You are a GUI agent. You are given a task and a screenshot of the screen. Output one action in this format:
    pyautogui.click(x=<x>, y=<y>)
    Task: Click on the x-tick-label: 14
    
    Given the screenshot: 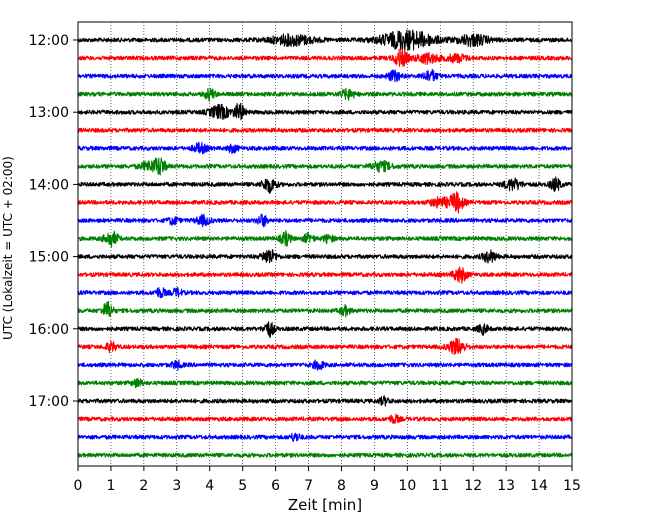 What is the action you would take?
    pyautogui.click(x=539, y=486)
    